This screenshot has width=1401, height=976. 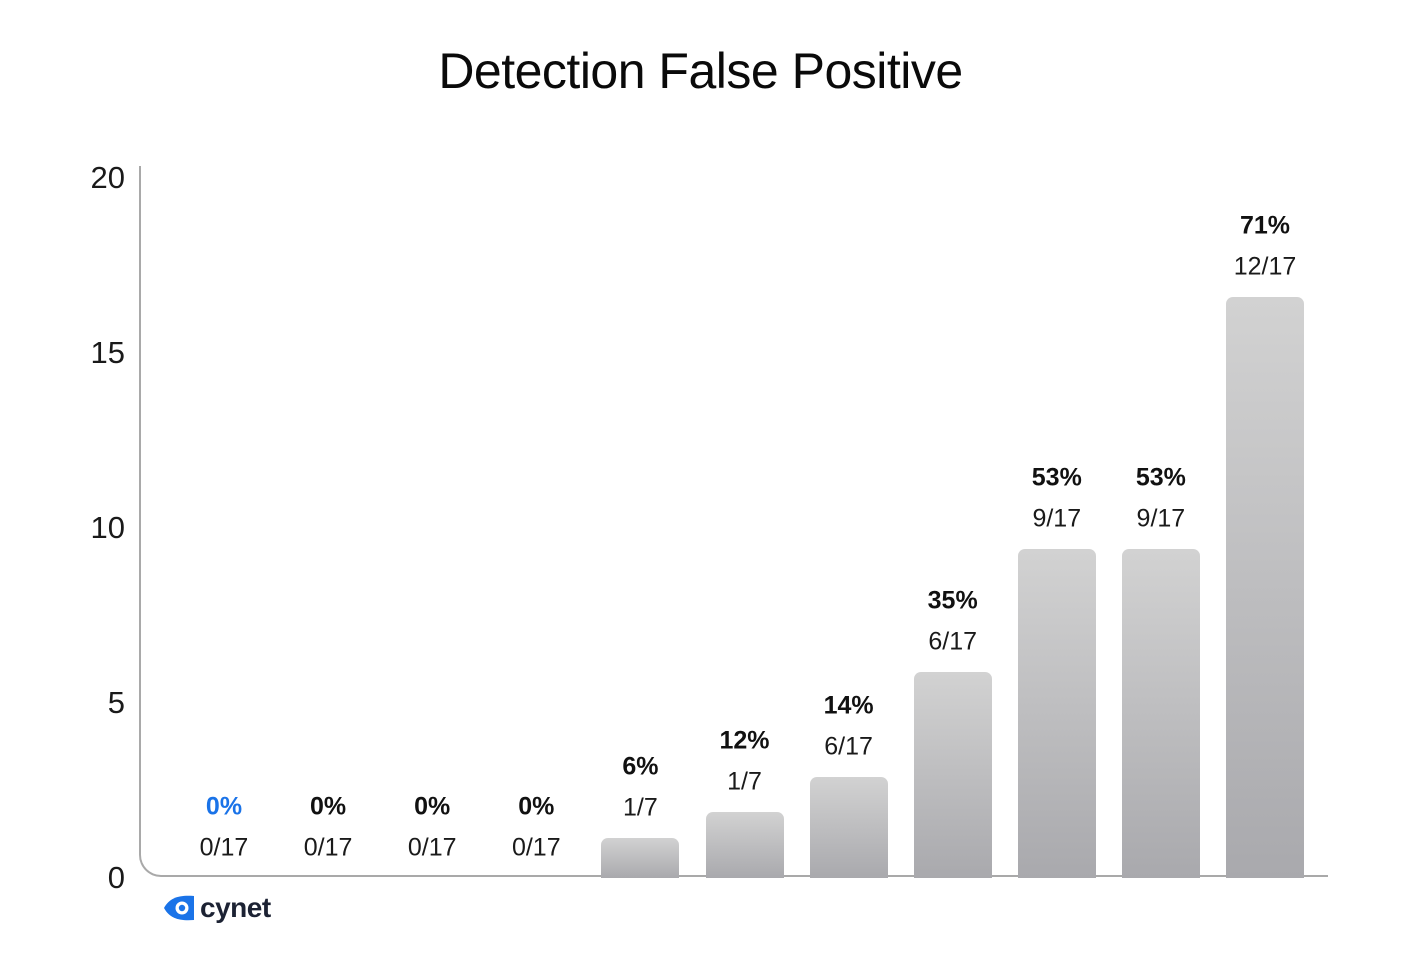 I want to click on cynet-logo: cynet, so click(x=216, y=908).